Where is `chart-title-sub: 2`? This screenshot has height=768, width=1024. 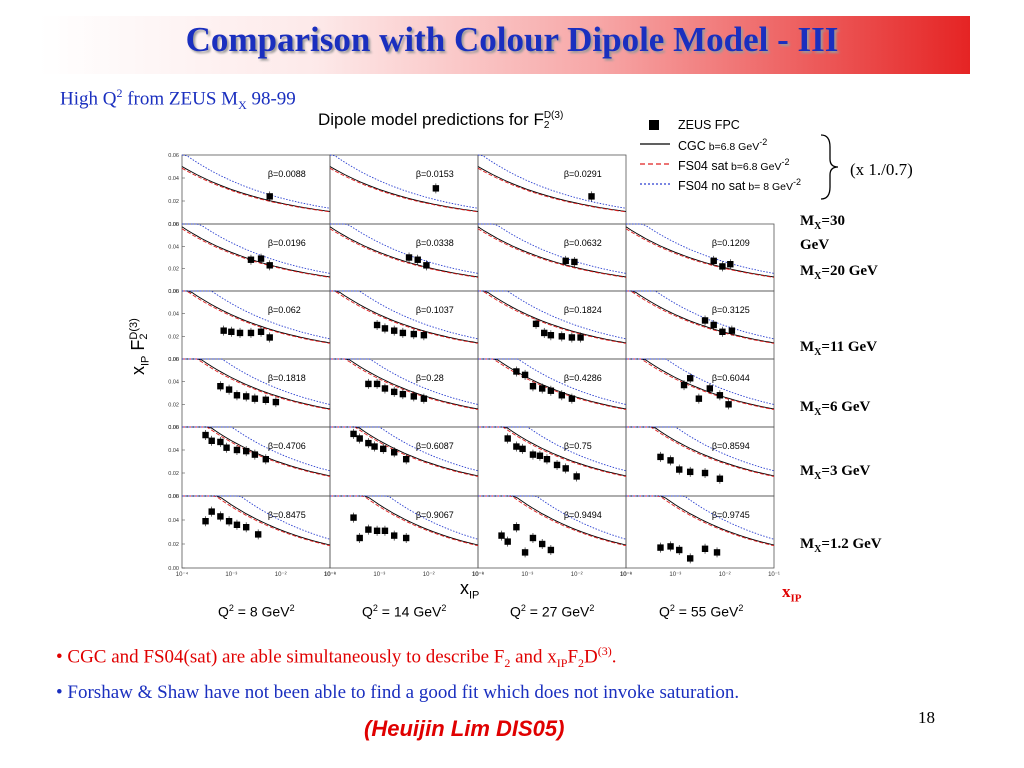
chart-title-sub: 2 is located at coordinates (546, 125).